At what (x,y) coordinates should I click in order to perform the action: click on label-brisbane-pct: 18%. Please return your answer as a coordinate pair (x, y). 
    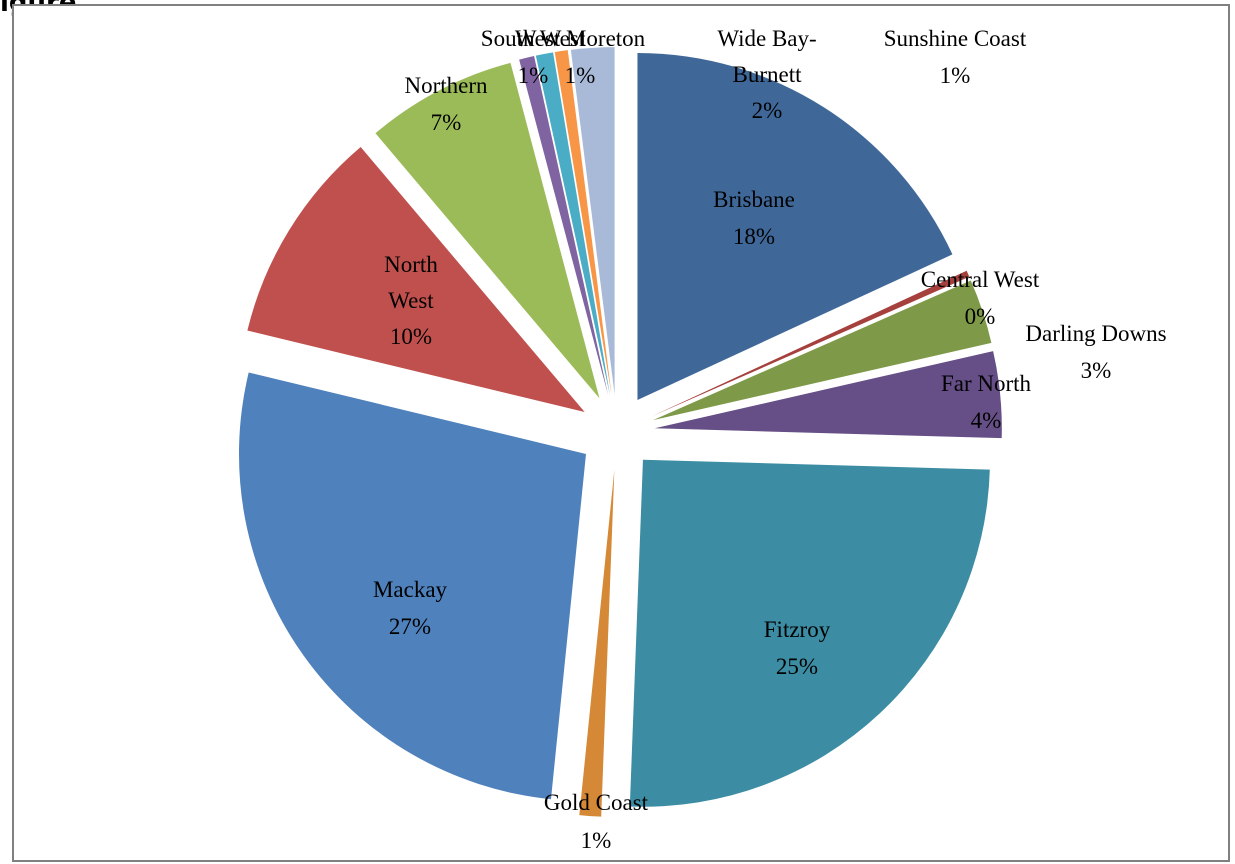
    Looking at the image, I should click on (754, 236).